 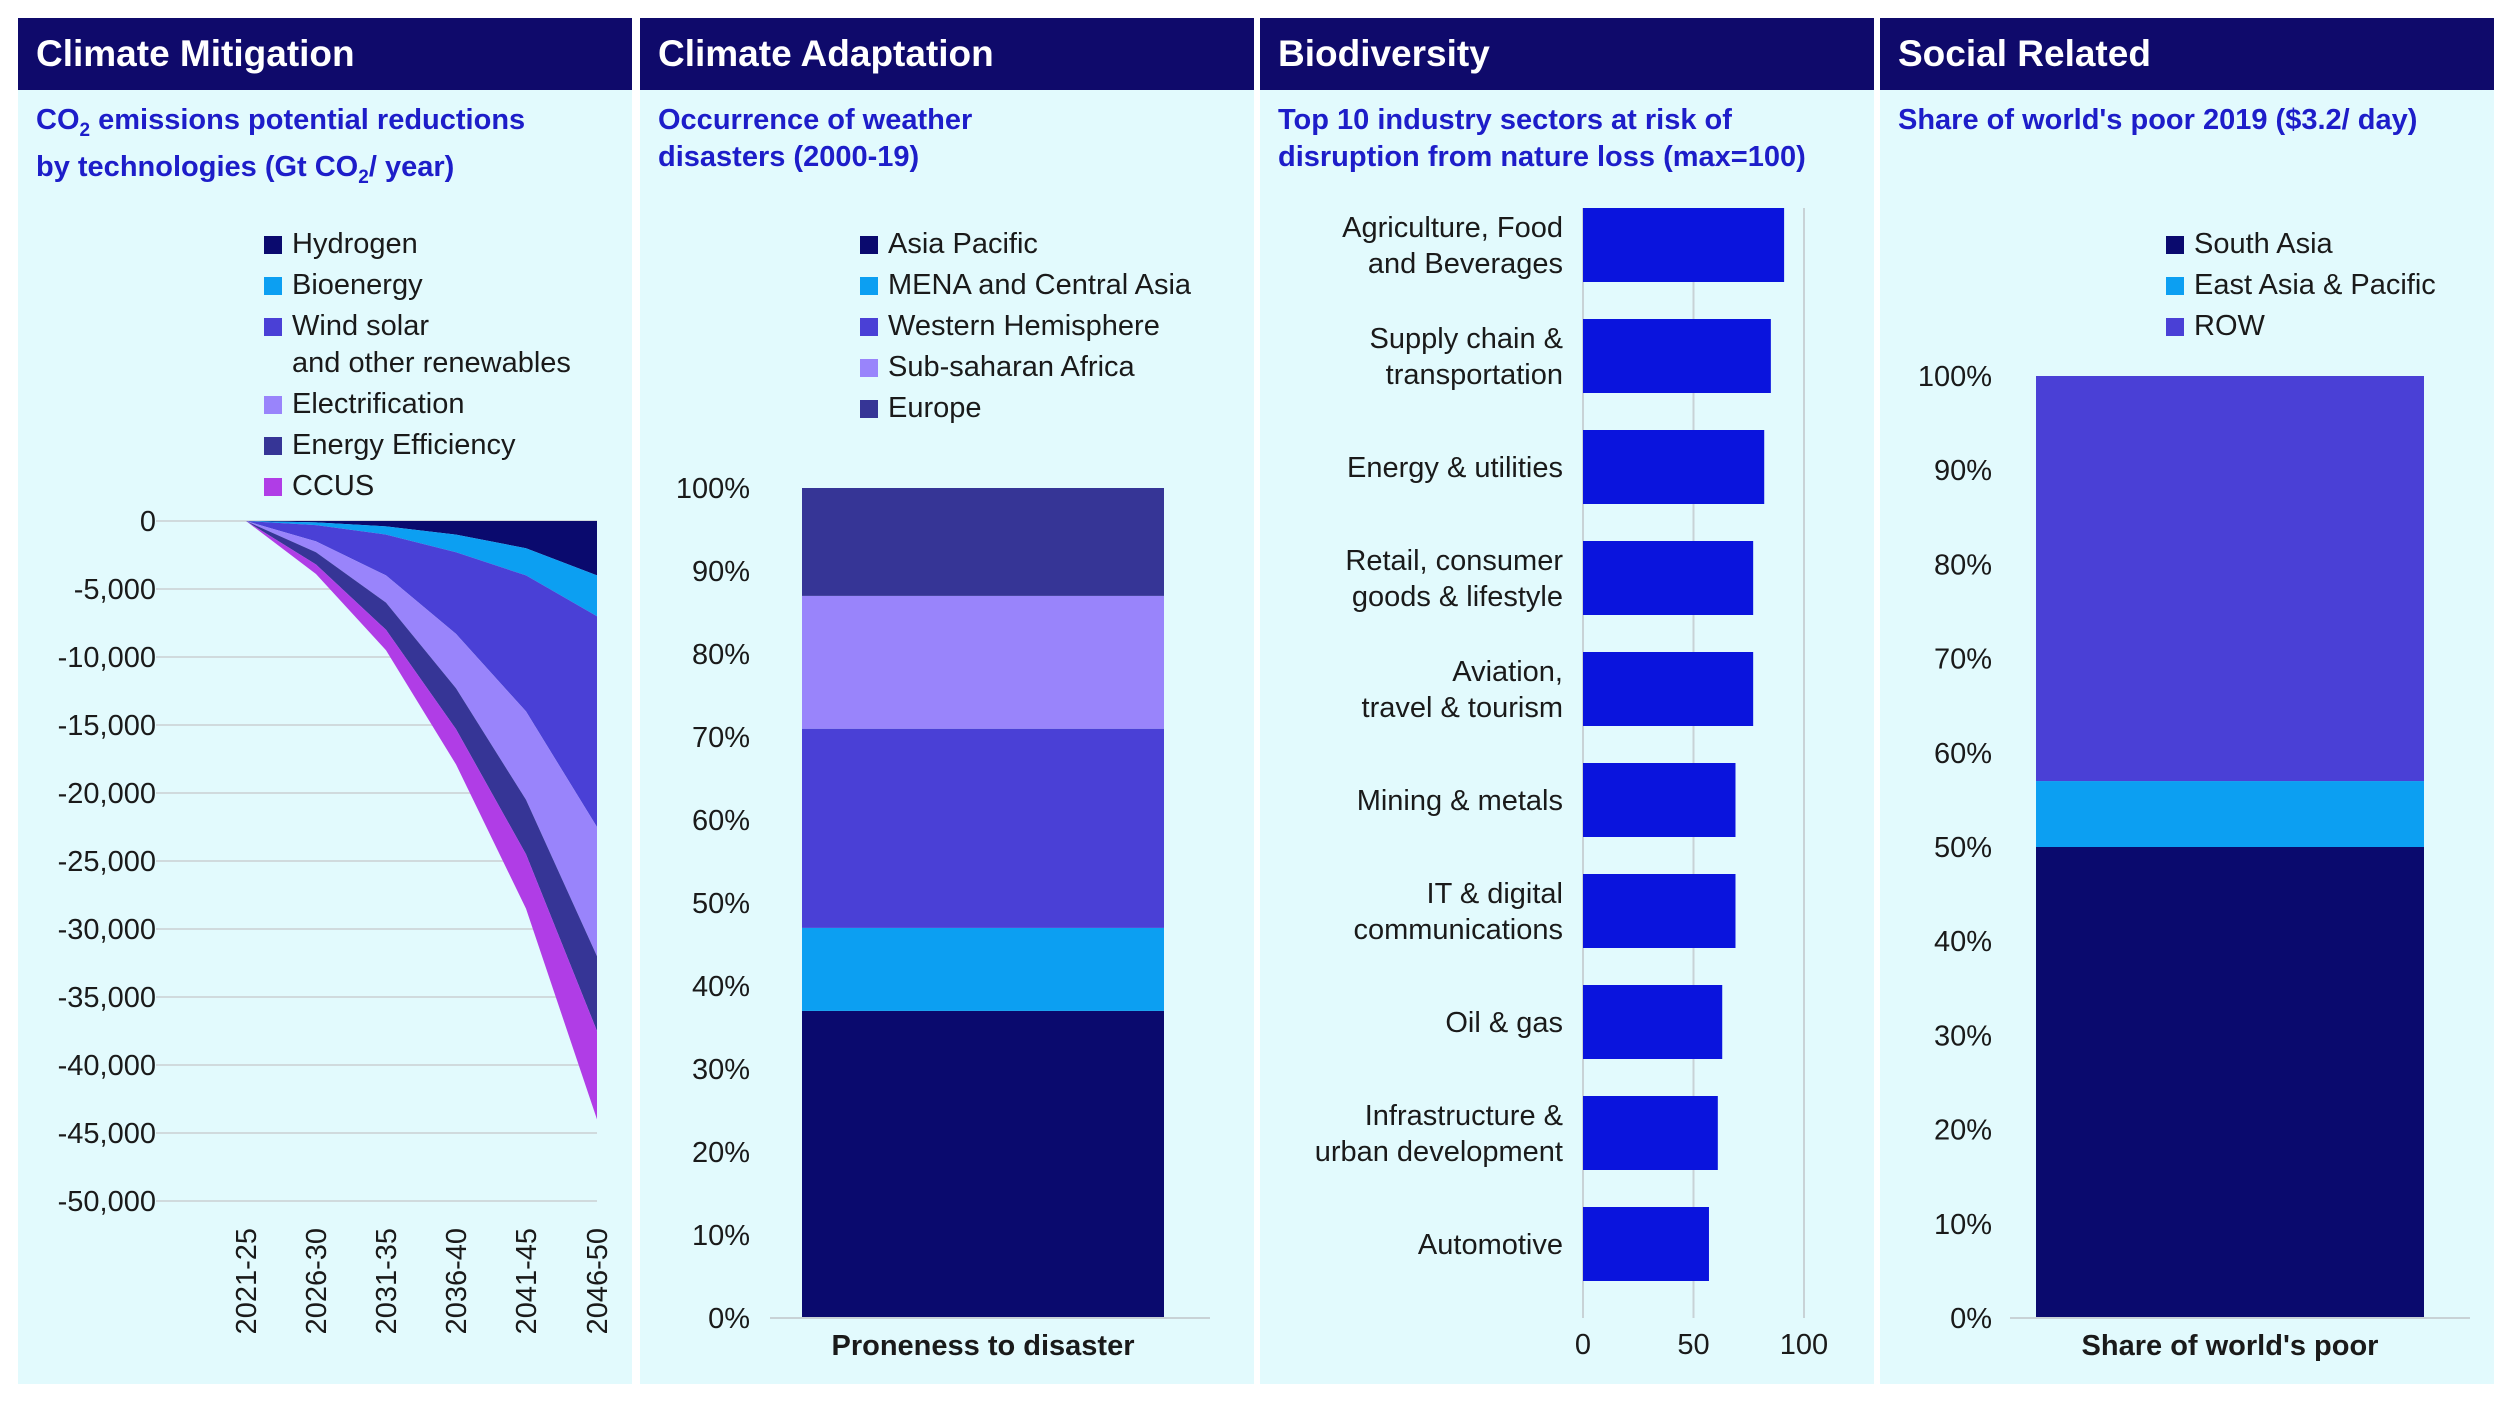 What do you see at coordinates (1583, 1345) in the screenshot?
I see `x-tick-label: 0` at bounding box center [1583, 1345].